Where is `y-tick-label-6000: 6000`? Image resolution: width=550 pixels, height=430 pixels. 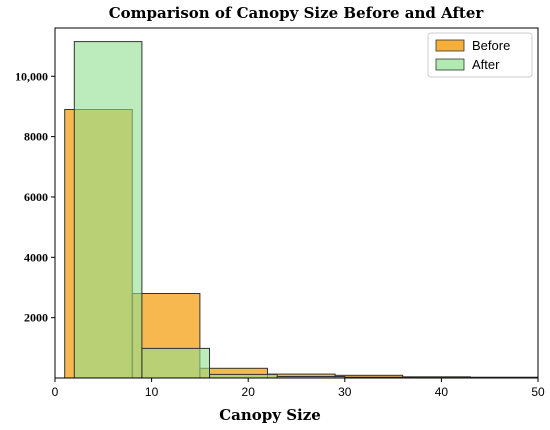 y-tick-label-6000: 6000 is located at coordinates (36, 197).